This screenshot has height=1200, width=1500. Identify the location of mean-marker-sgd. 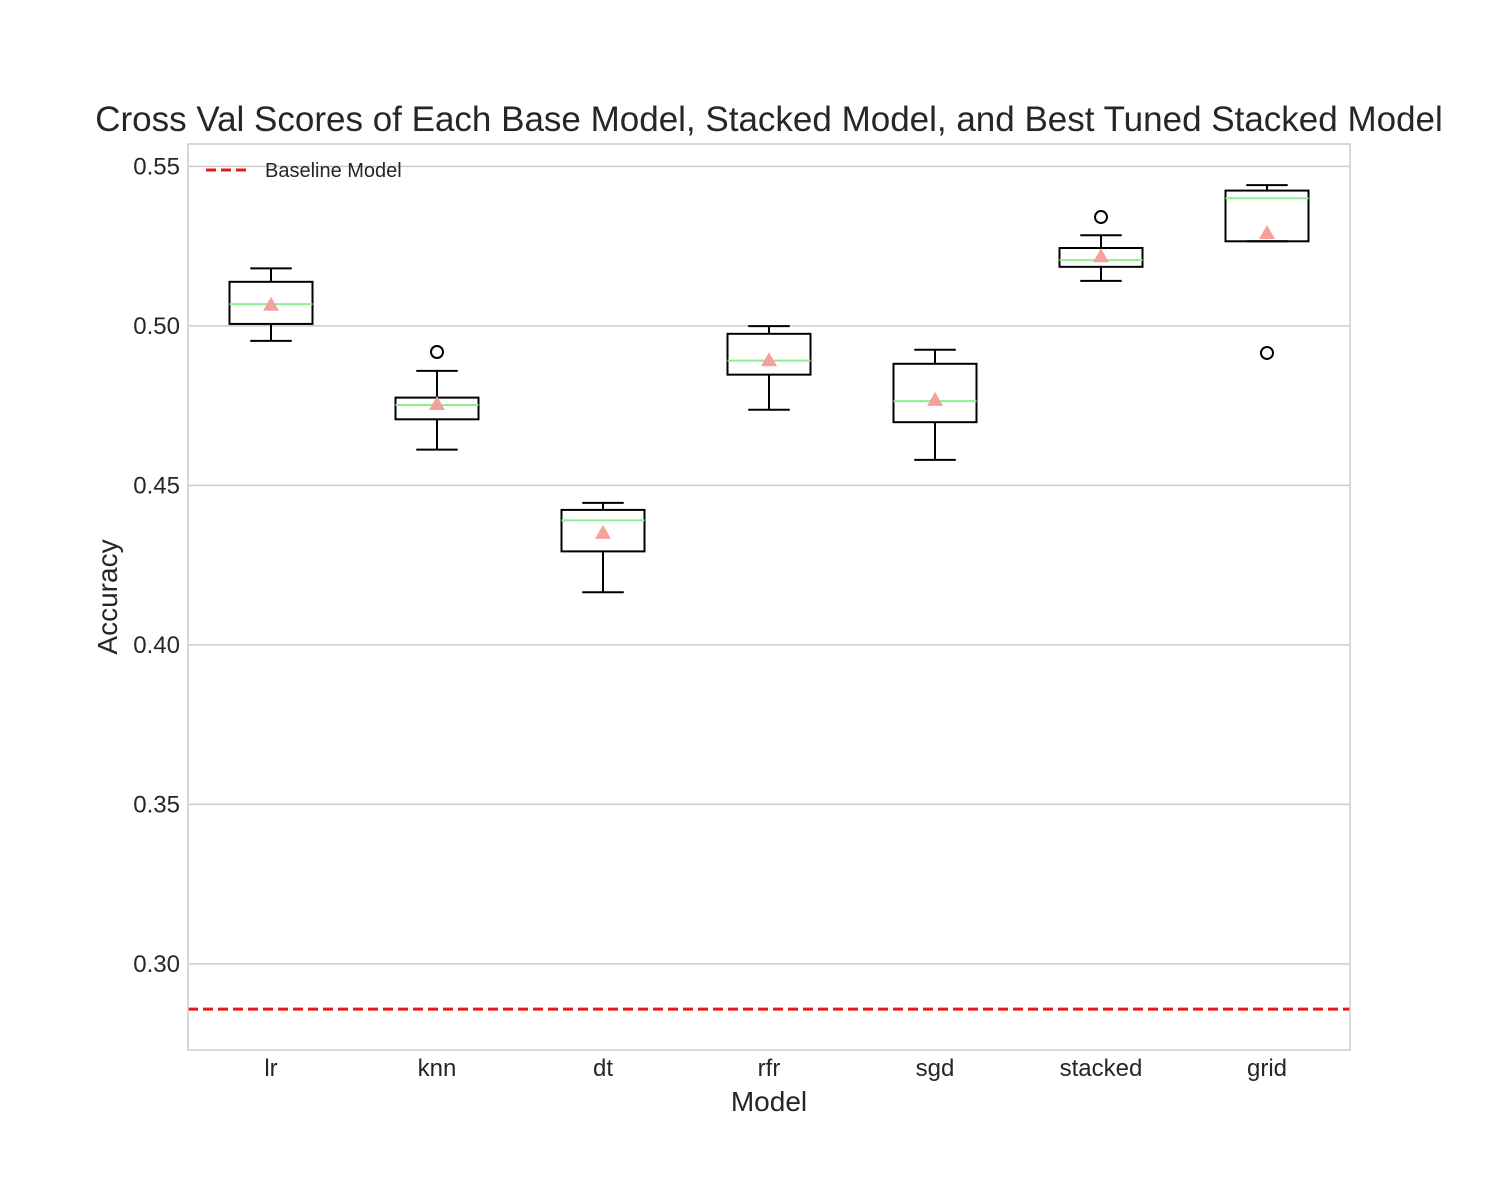
(935, 398).